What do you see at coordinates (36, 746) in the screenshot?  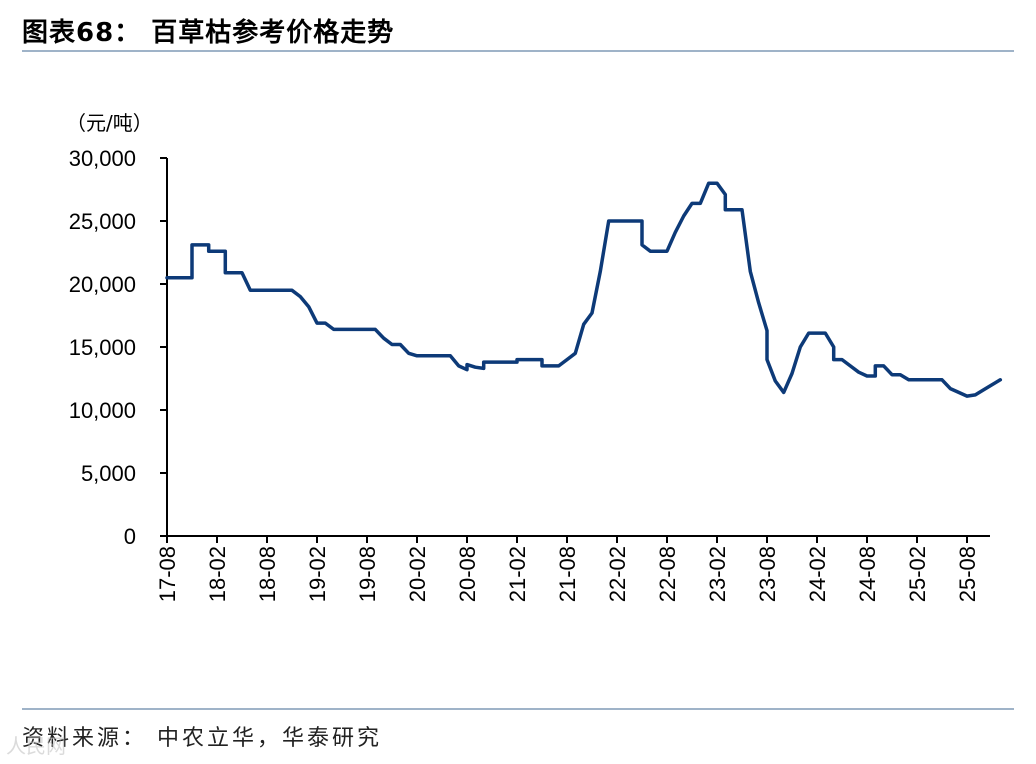 I see `watermark-logo: 人民网` at bounding box center [36, 746].